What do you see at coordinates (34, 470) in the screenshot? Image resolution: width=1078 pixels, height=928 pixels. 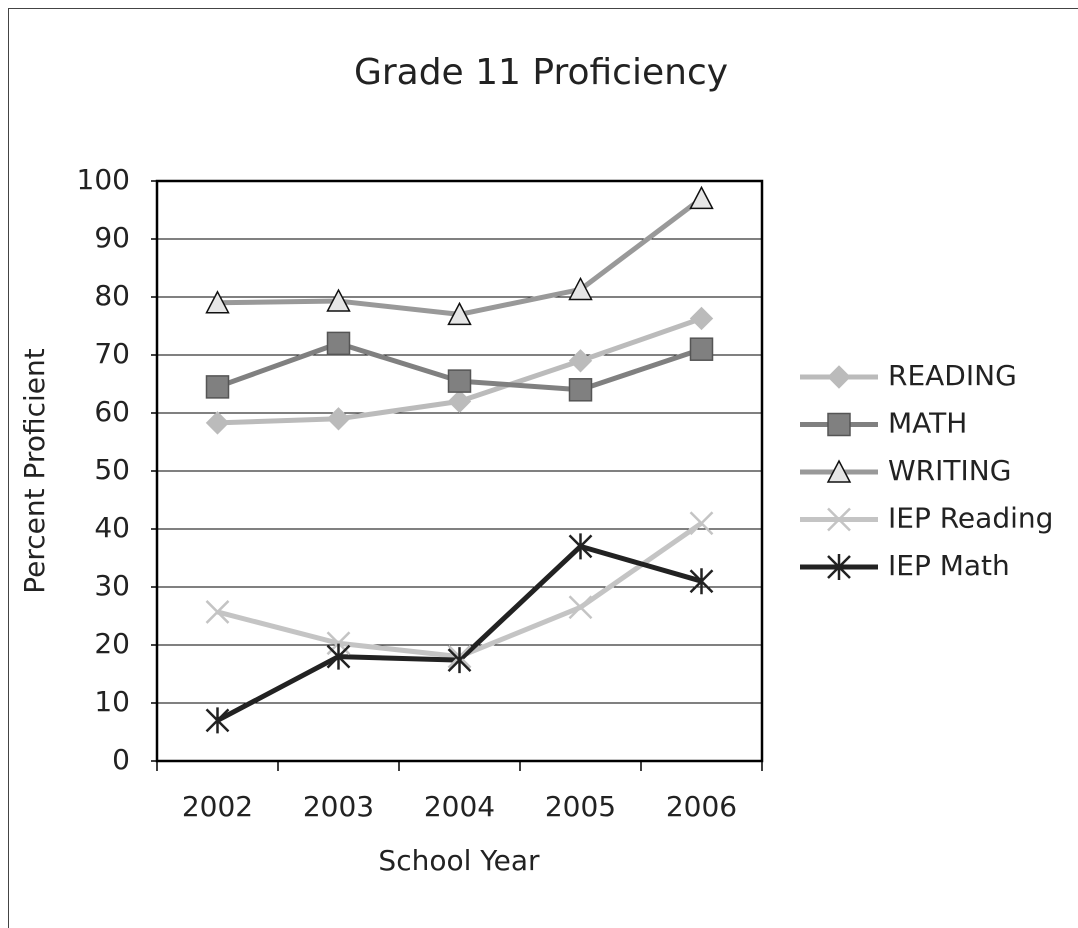 I see `y-axis-label: Percent Proficient` at bounding box center [34, 470].